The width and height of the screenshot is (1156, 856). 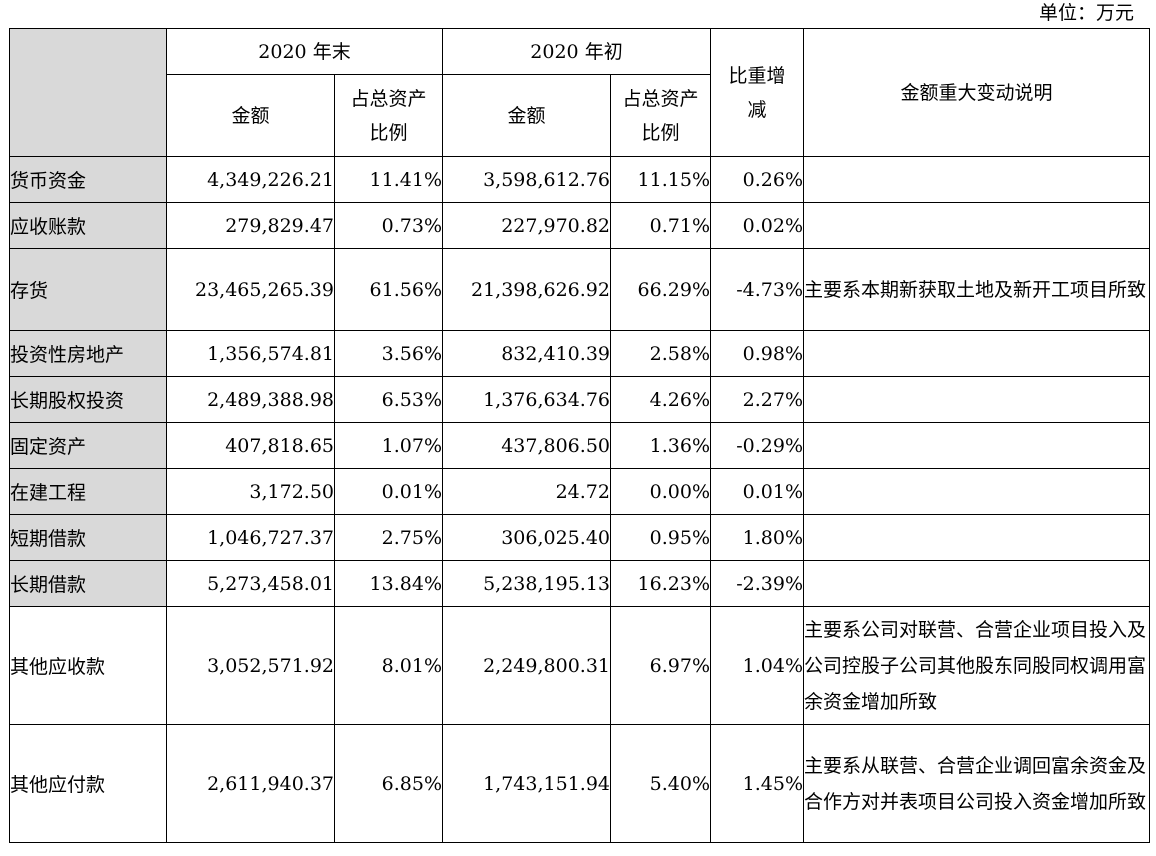 I want to click on change-cell: -2.39%, so click(x=757, y=583).